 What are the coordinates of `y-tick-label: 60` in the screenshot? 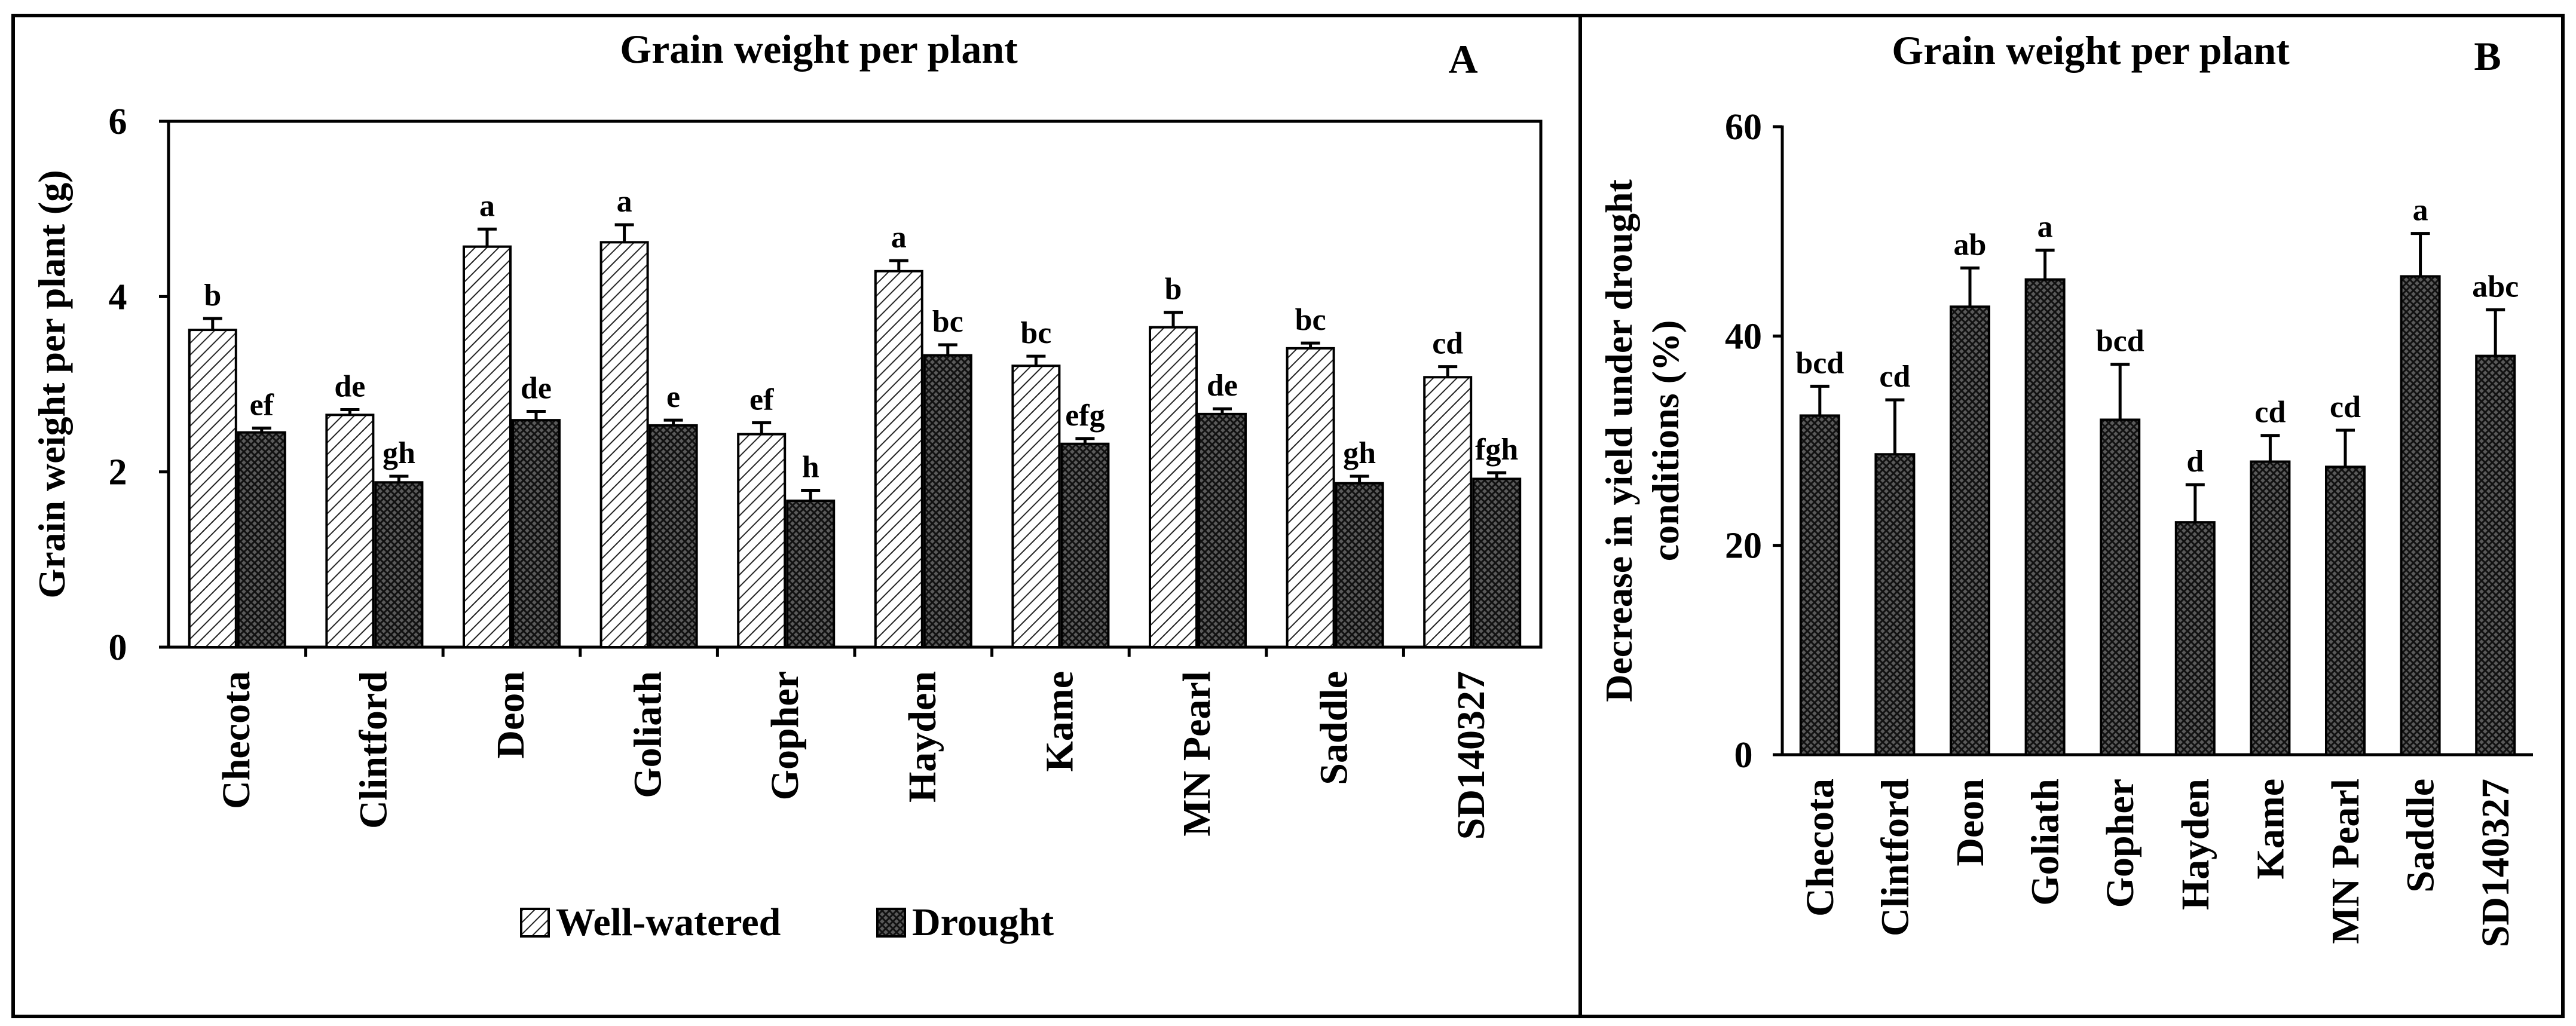 It's located at (1743, 128).